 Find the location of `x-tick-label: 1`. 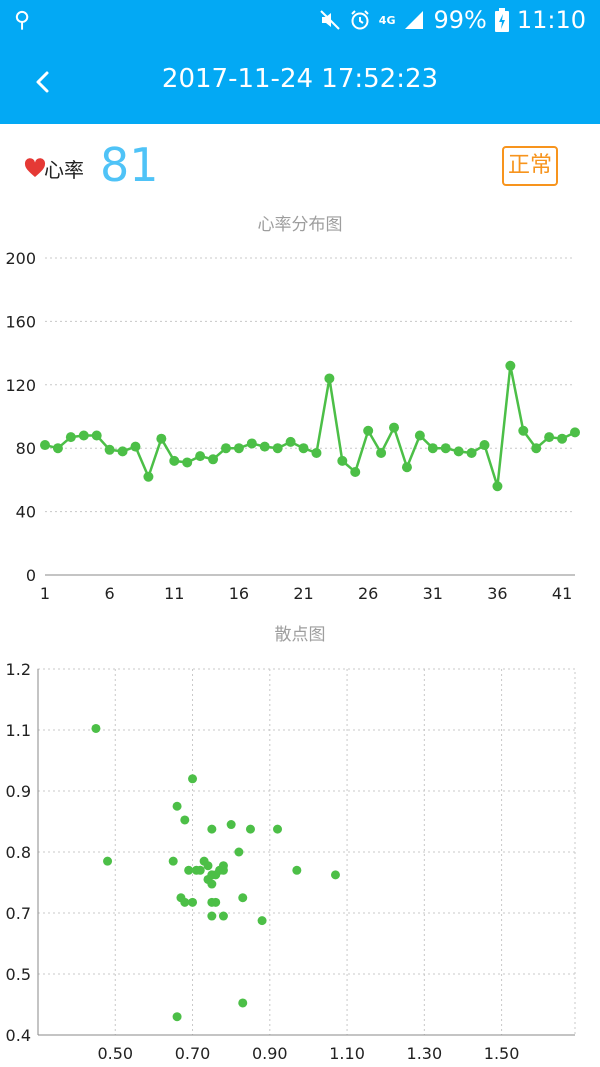

x-tick-label: 1 is located at coordinates (45, 593).